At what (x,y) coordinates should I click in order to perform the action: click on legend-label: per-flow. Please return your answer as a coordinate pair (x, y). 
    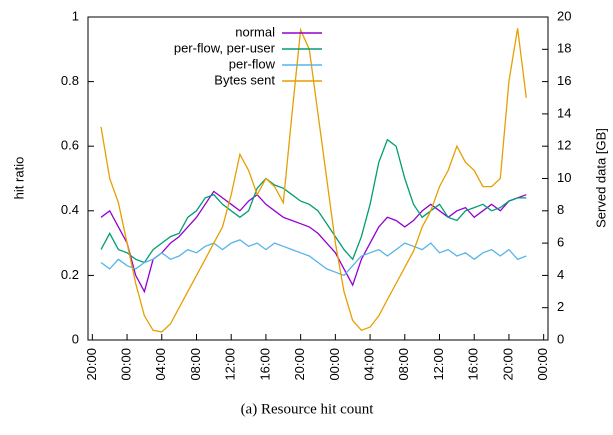
    Looking at the image, I should click on (252, 63).